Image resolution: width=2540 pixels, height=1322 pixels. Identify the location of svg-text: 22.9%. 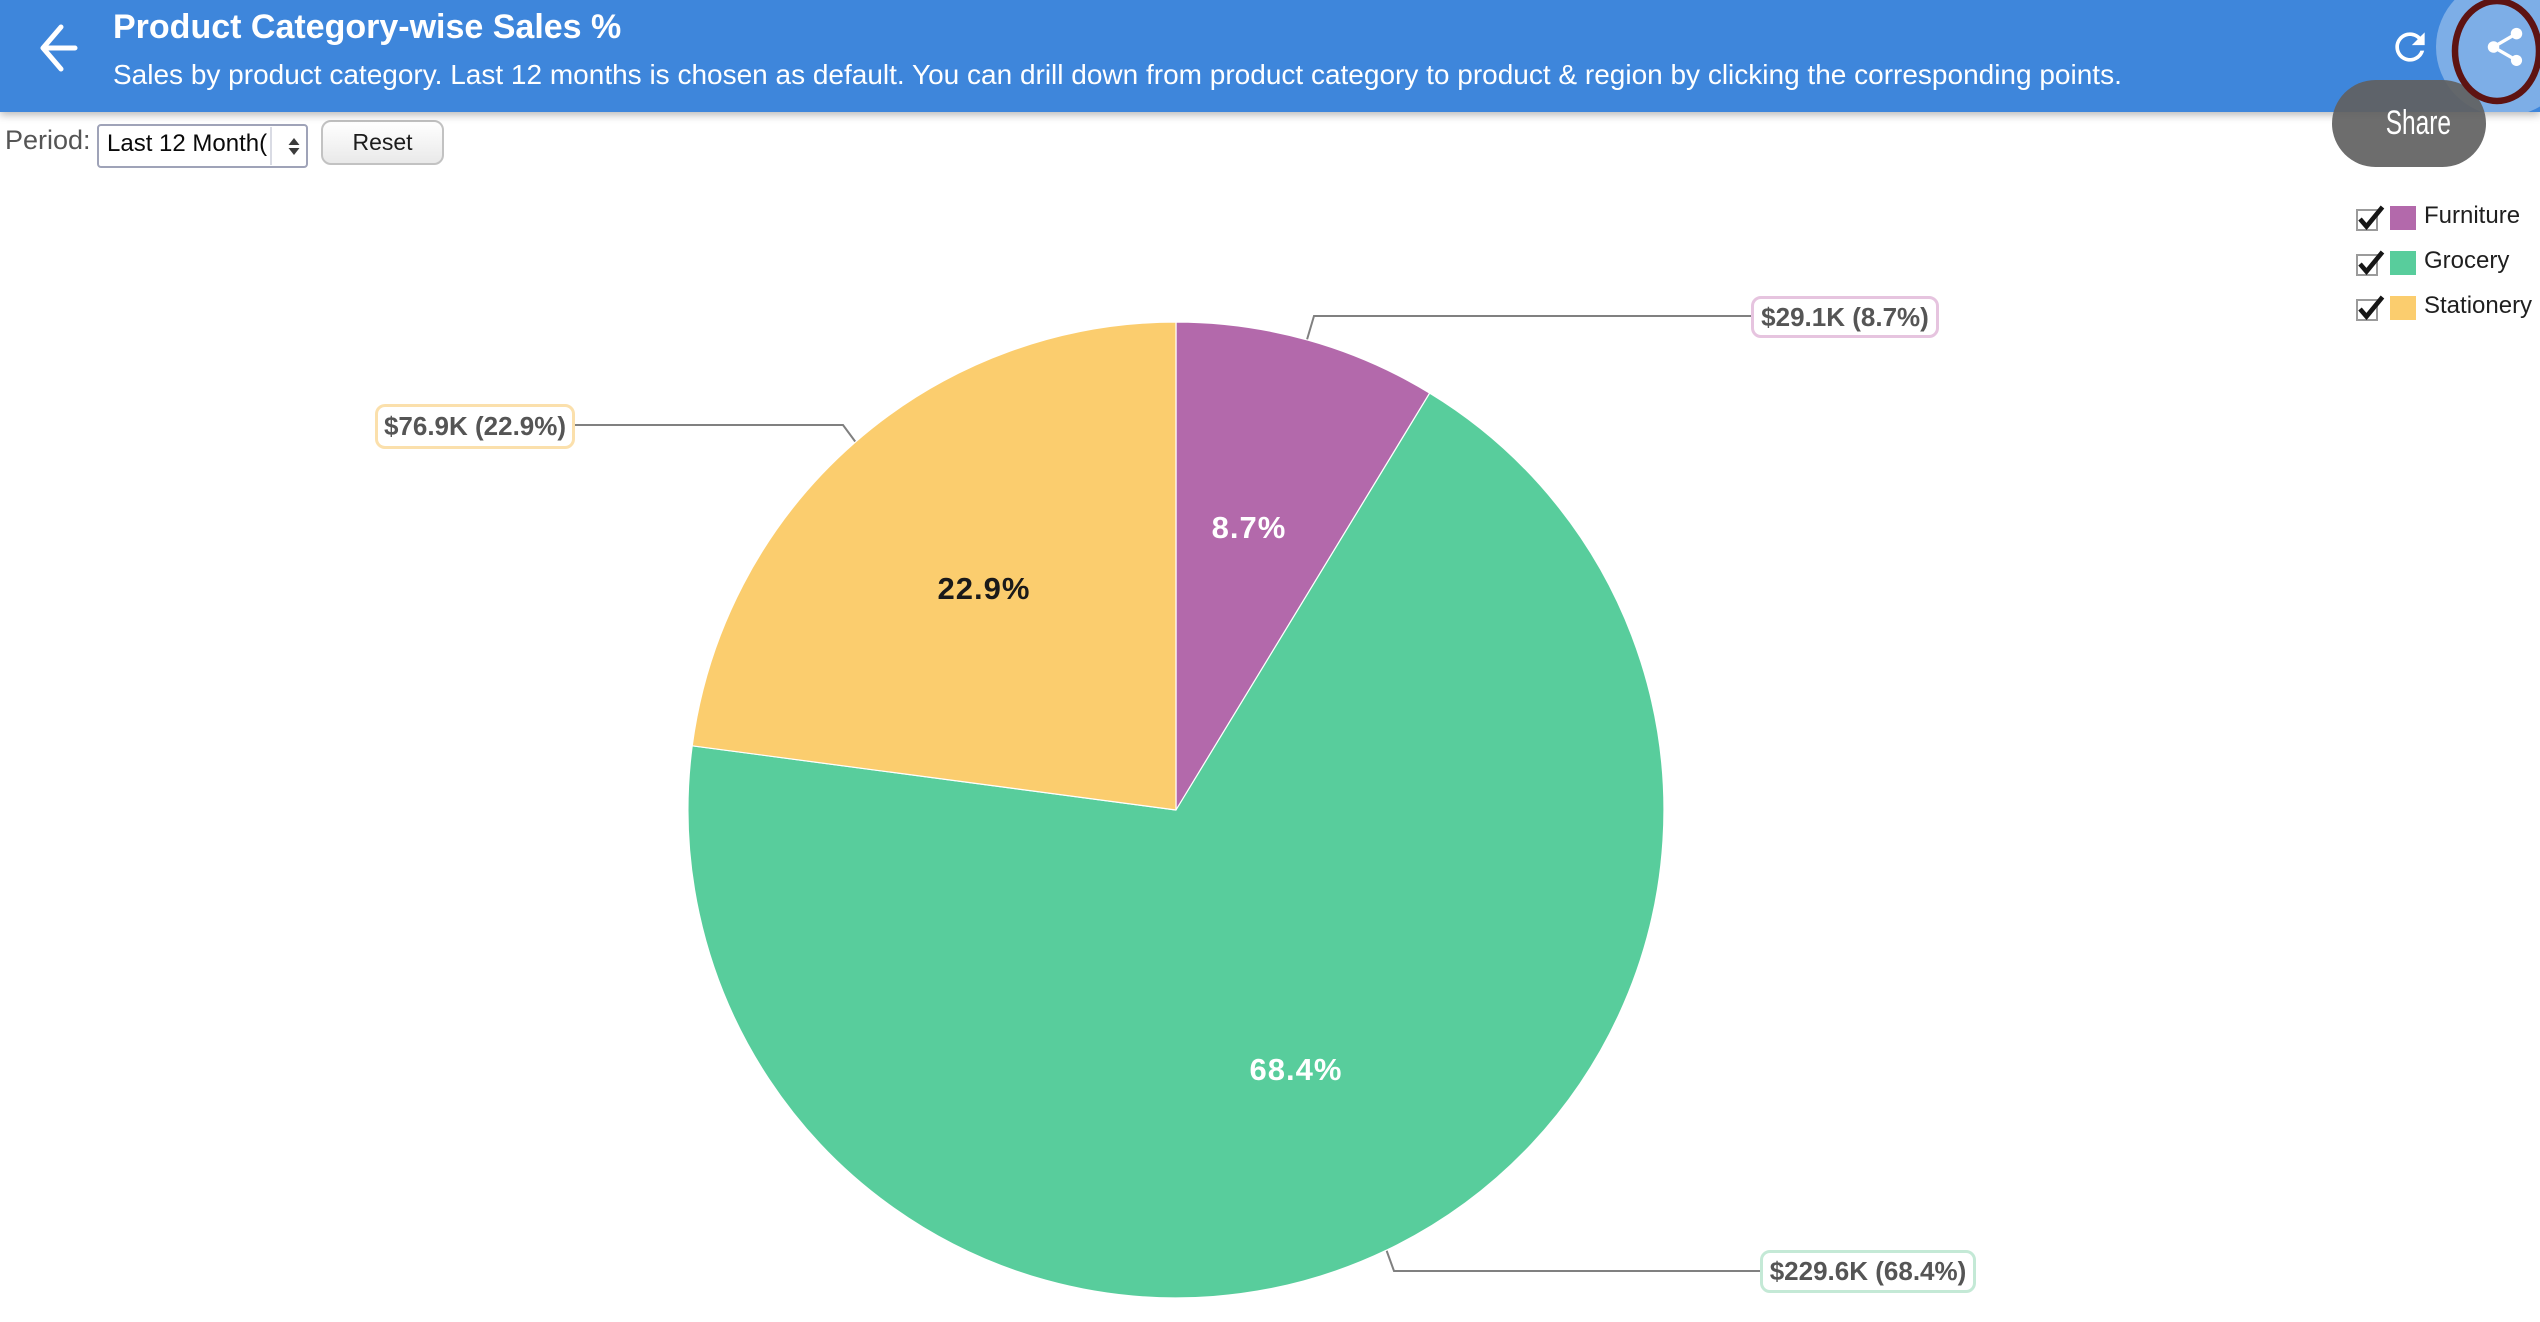
(984, 588).